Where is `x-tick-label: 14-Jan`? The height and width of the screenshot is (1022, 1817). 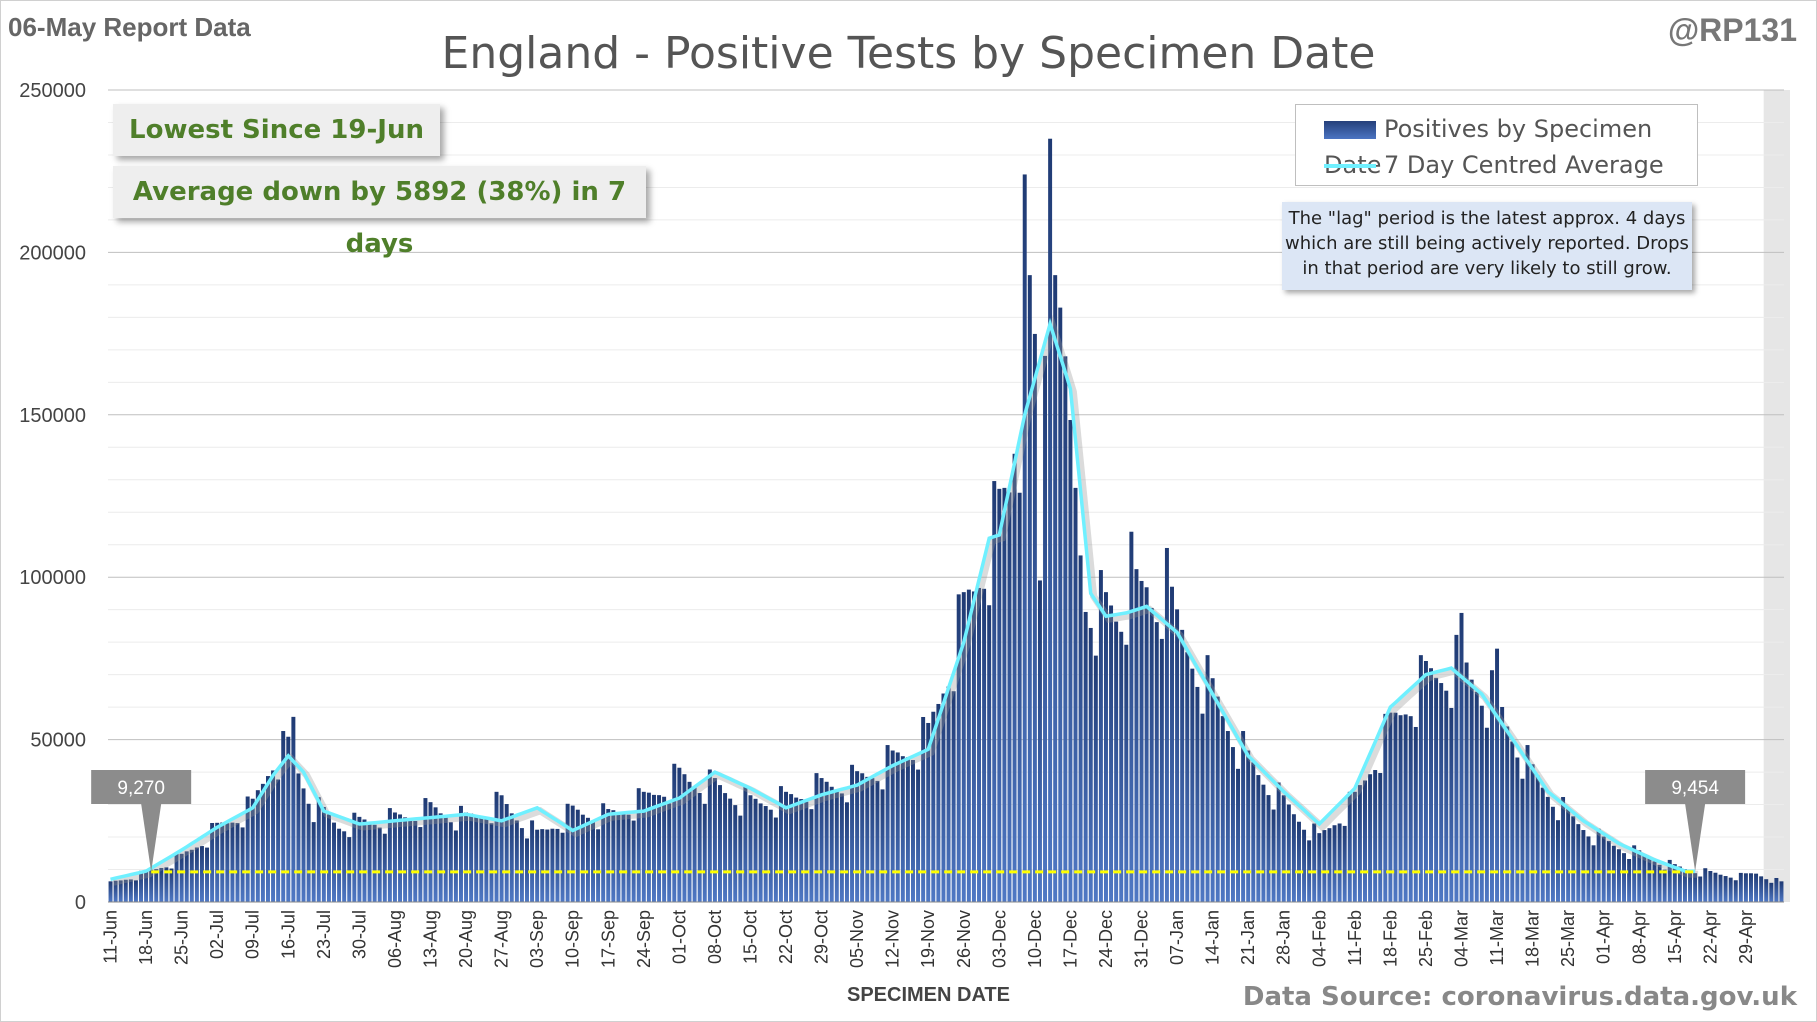 x-tick-label: 14-Jan is located at coordinates (1213, 937).